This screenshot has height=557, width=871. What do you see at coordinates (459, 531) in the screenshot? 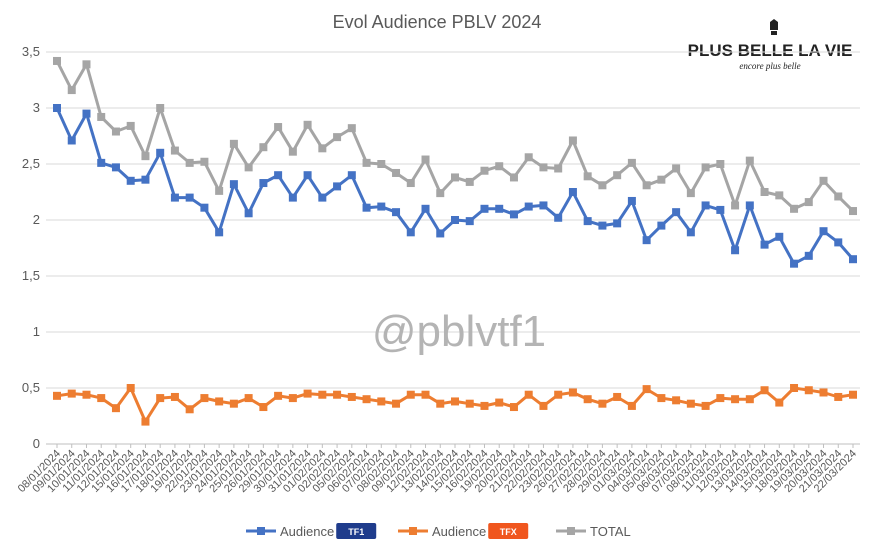
I see `legend-label: Audience` at bounding box center [459, 531].